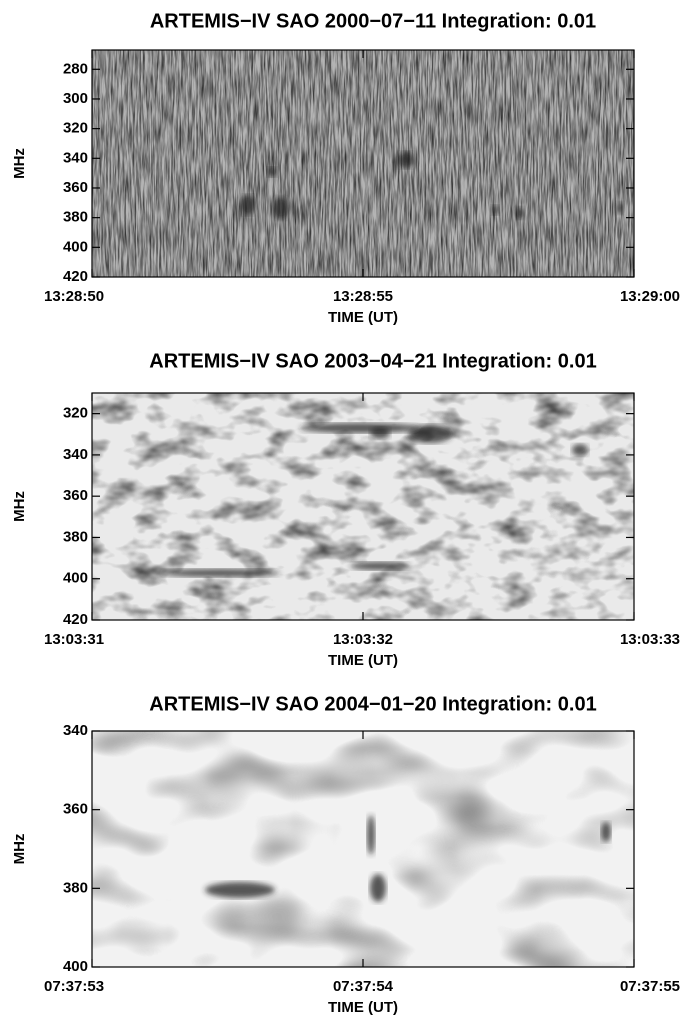 The image size is (696, 1021). I want to click on y-tick-label: 280, so click(75, 68).